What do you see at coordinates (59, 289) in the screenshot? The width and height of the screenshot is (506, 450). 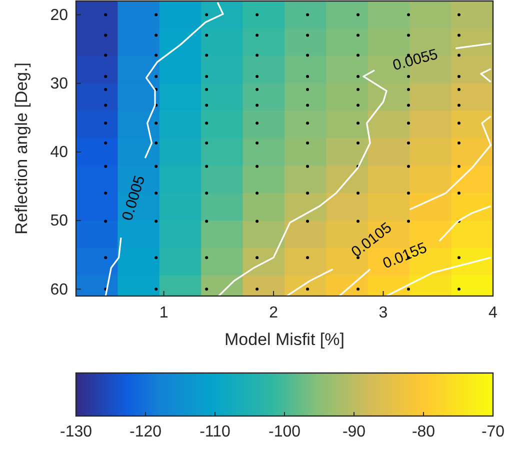 I see `y-tick-label: 60` at bounding box center [59, 289].